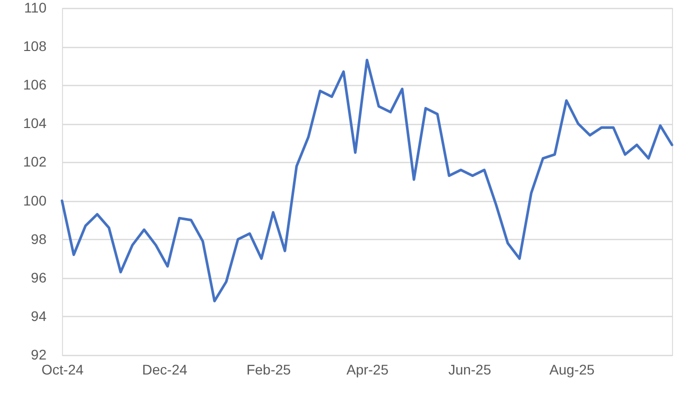  I want to click on y-tick-label: 96, so click(38, 277).